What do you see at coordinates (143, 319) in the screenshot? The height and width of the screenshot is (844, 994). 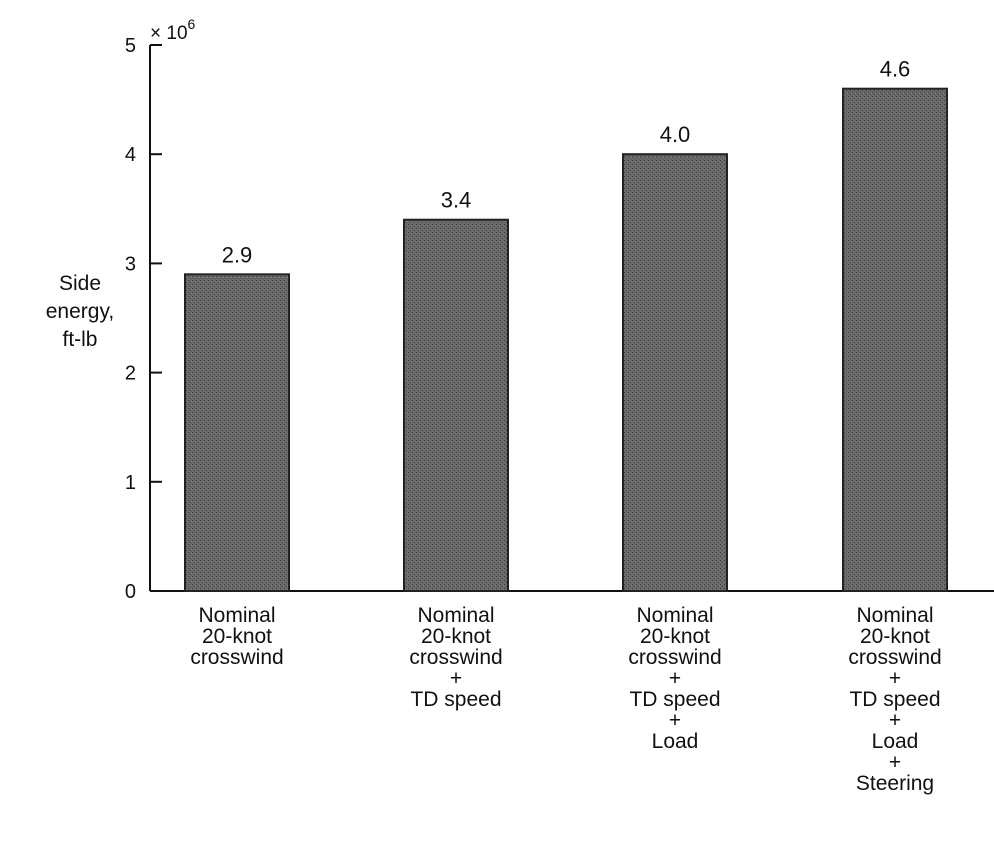 I see `y-ticks: 0 1 2 3 4 5` at bounding box center [143, 319].